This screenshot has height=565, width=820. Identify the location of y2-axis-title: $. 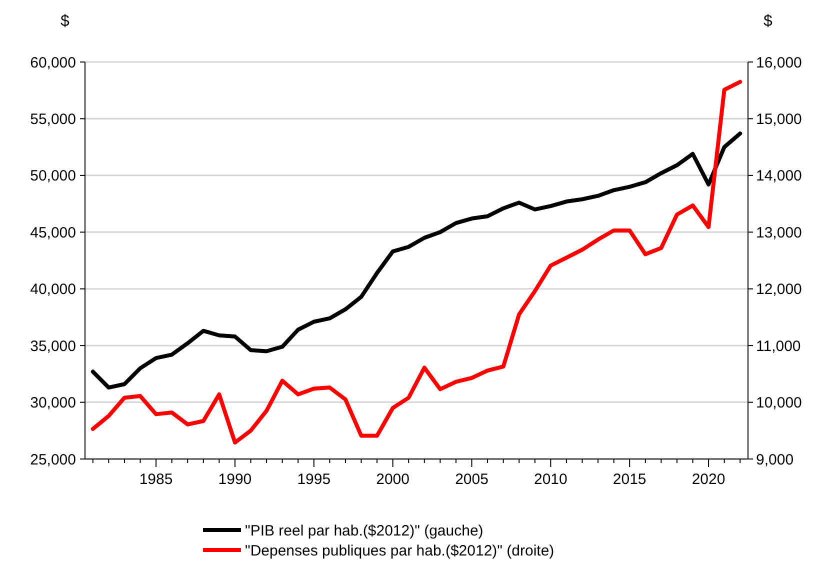
(768, 21).